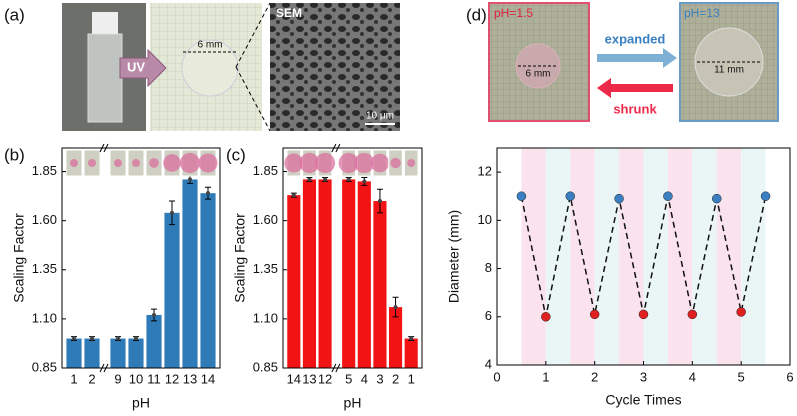 The height and width of the screenshot is (416, 797). What do you see at coordinates (253, 67) in the screenshot?
I see `zoom-lines` at bounding box center [253, 67].